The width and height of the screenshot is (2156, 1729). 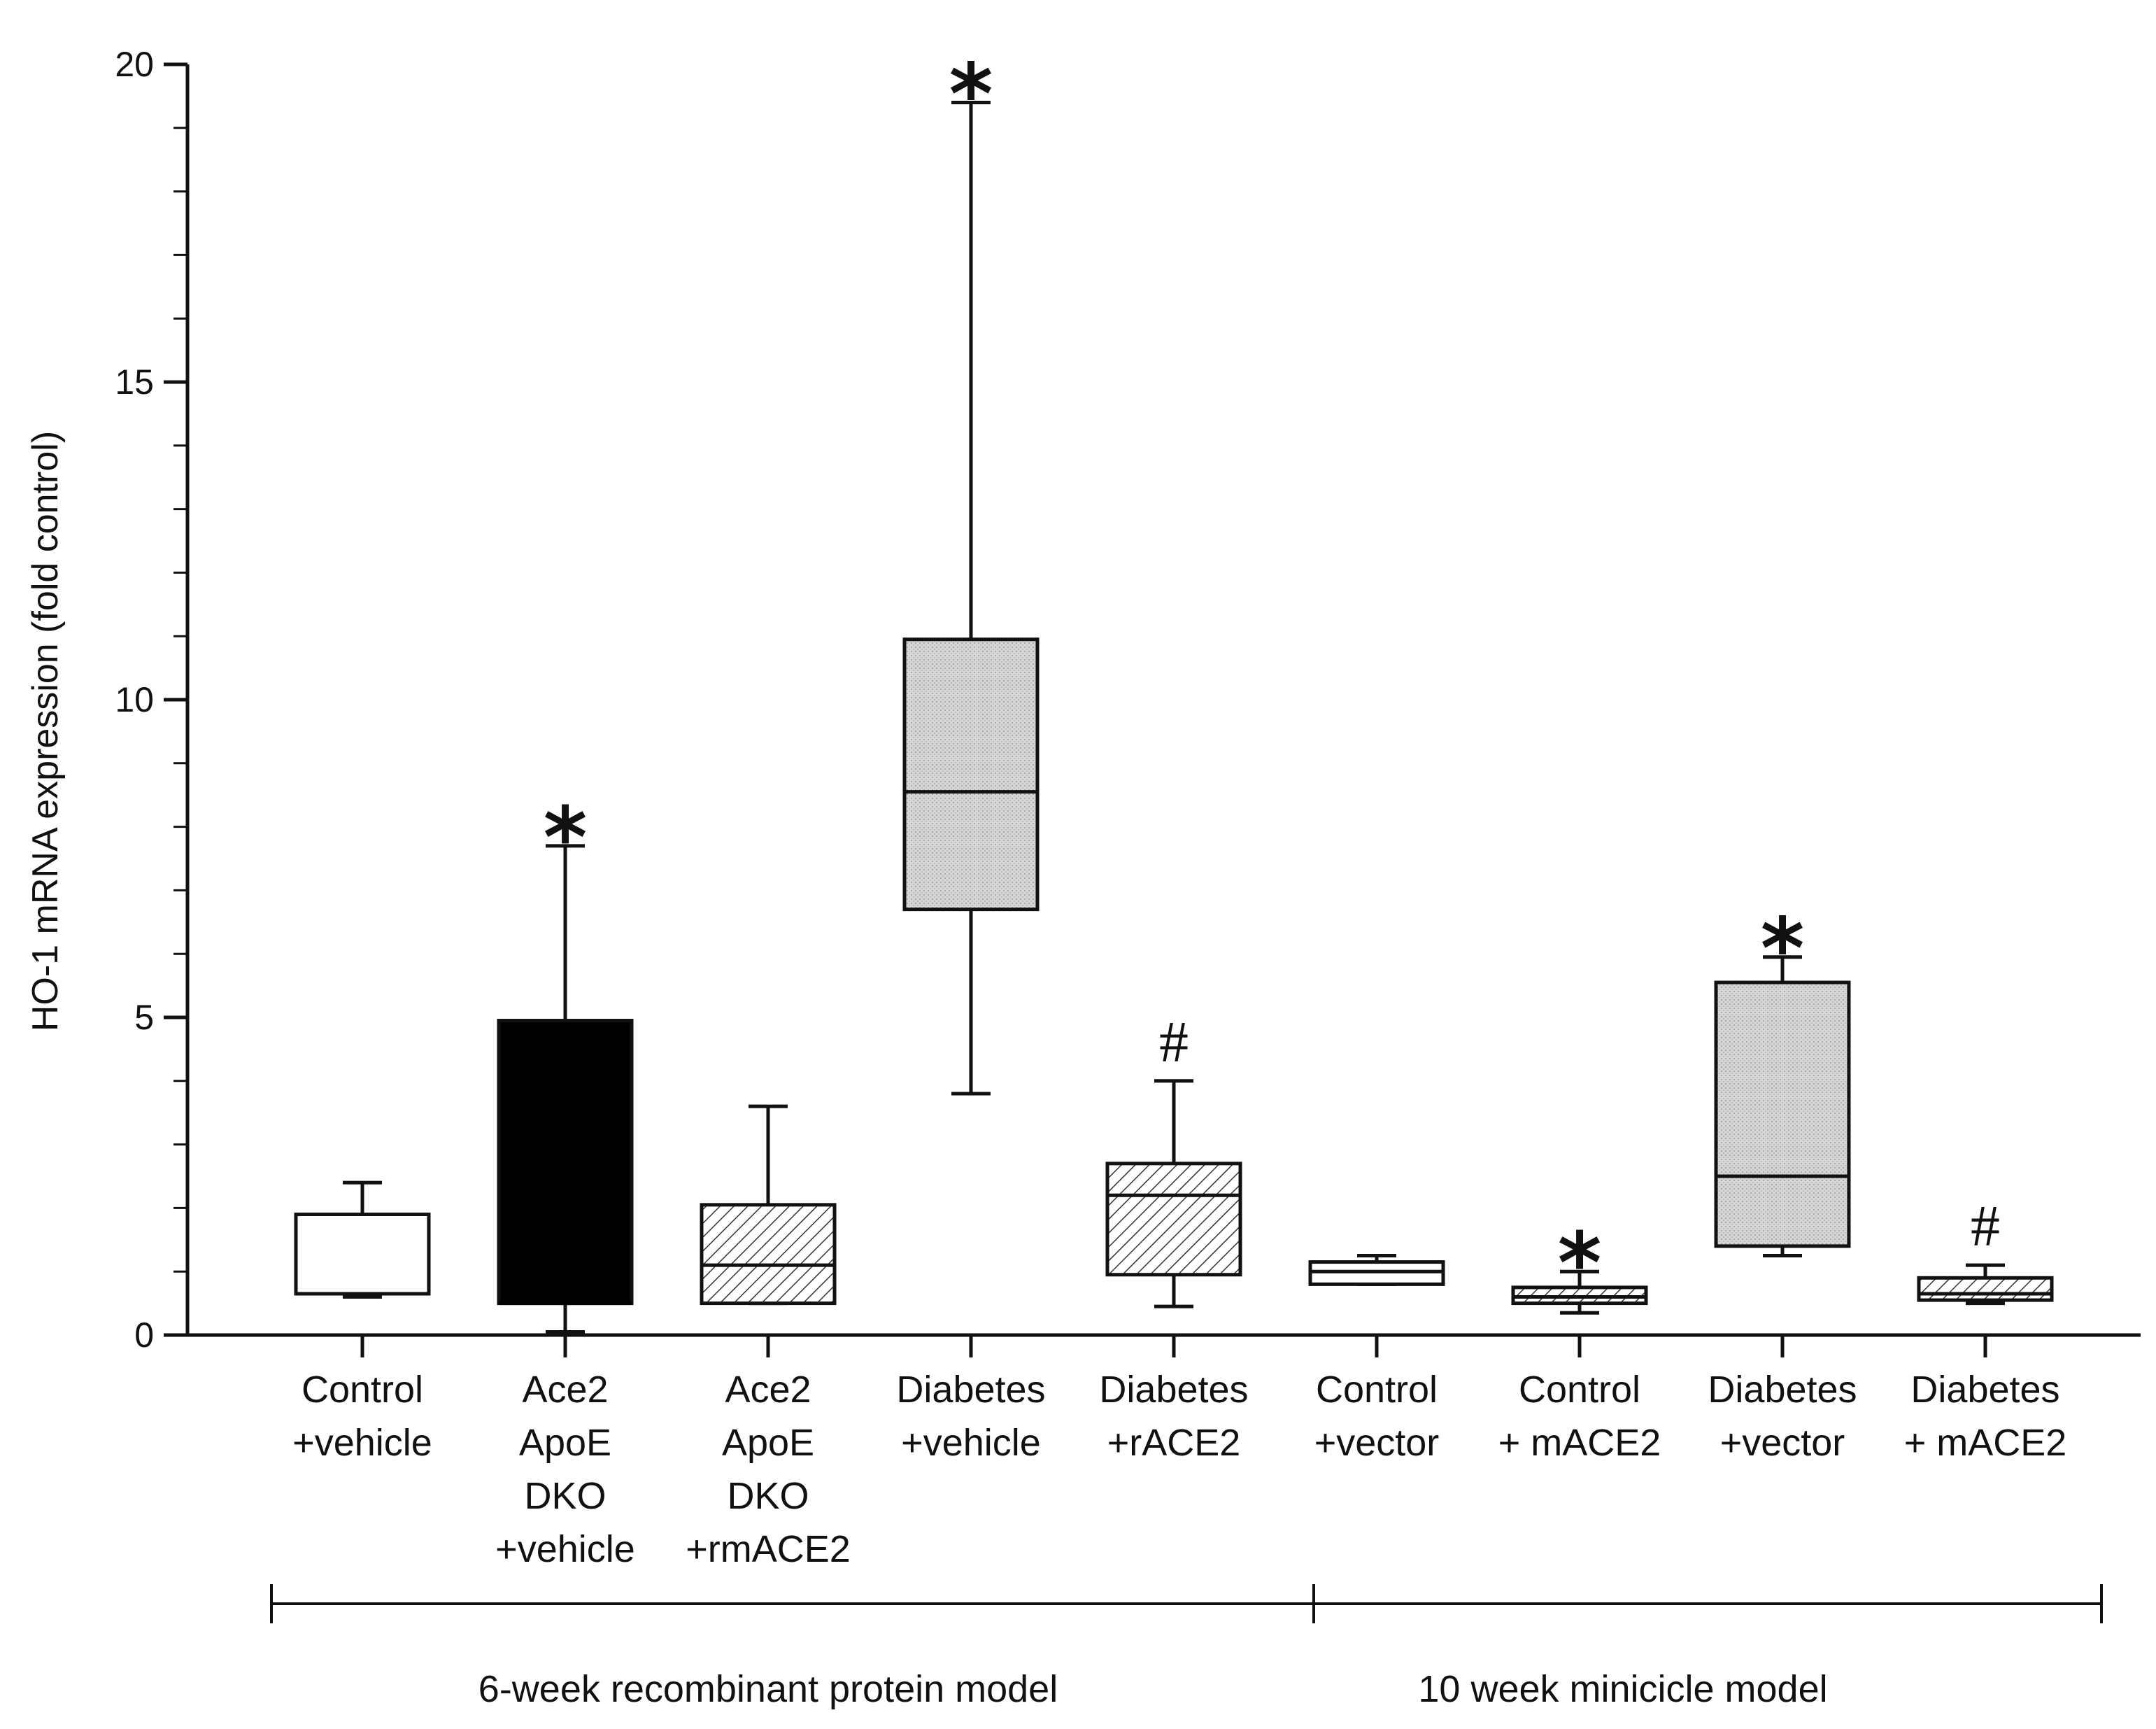 What do you see at coordinates (1377, 1416) in the screenshot?
I see `category-label: Control +vector` at bounding box center [1377, 1416].